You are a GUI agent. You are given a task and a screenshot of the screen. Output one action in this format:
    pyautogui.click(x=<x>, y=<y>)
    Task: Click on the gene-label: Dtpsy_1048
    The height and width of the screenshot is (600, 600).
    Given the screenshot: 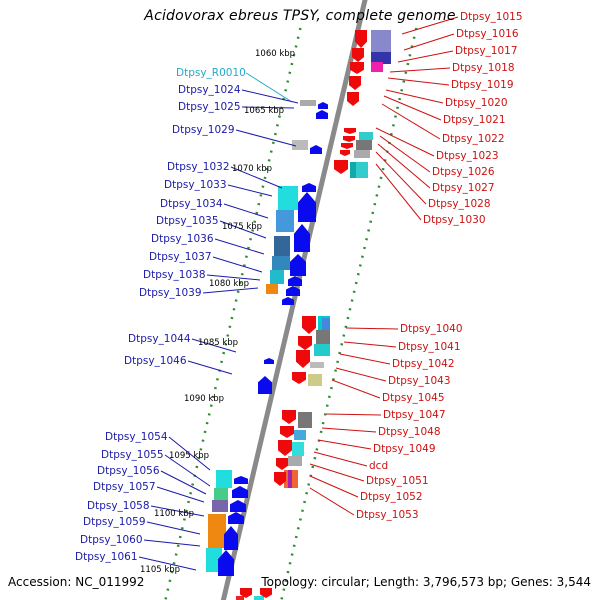 What is the action you would take?
    pyautogui.click(x=409, y=432)
    